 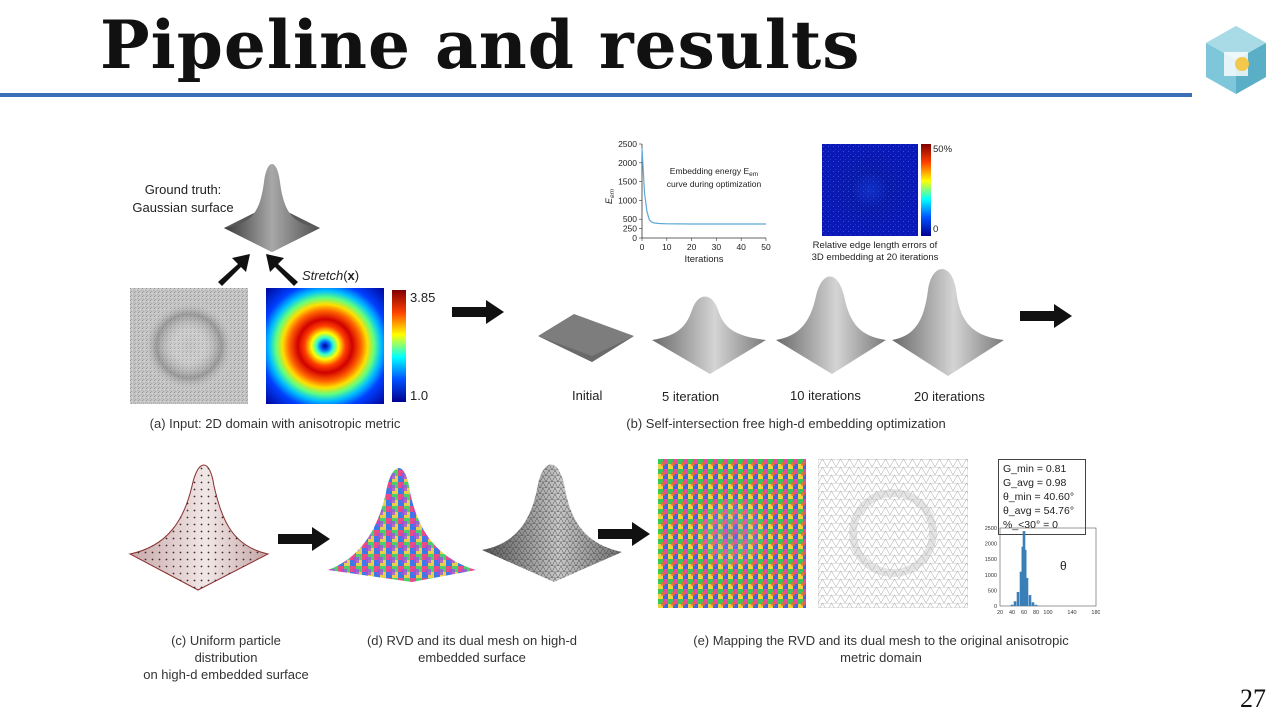 What do you see at coordinates (610, 196) in the screenshot?
I see `energy-chart-ylabel: Eem` at bounding box center [610, 196].